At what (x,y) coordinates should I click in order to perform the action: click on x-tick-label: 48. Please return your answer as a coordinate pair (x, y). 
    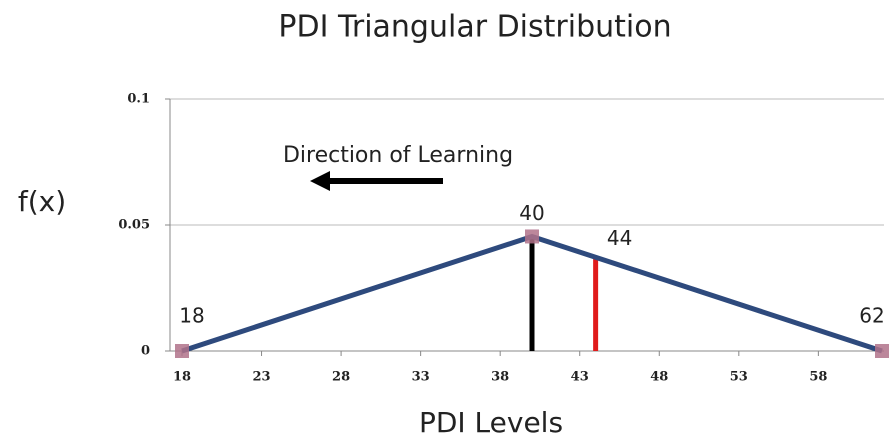
    Looking at the image, I should click on (659, 377).